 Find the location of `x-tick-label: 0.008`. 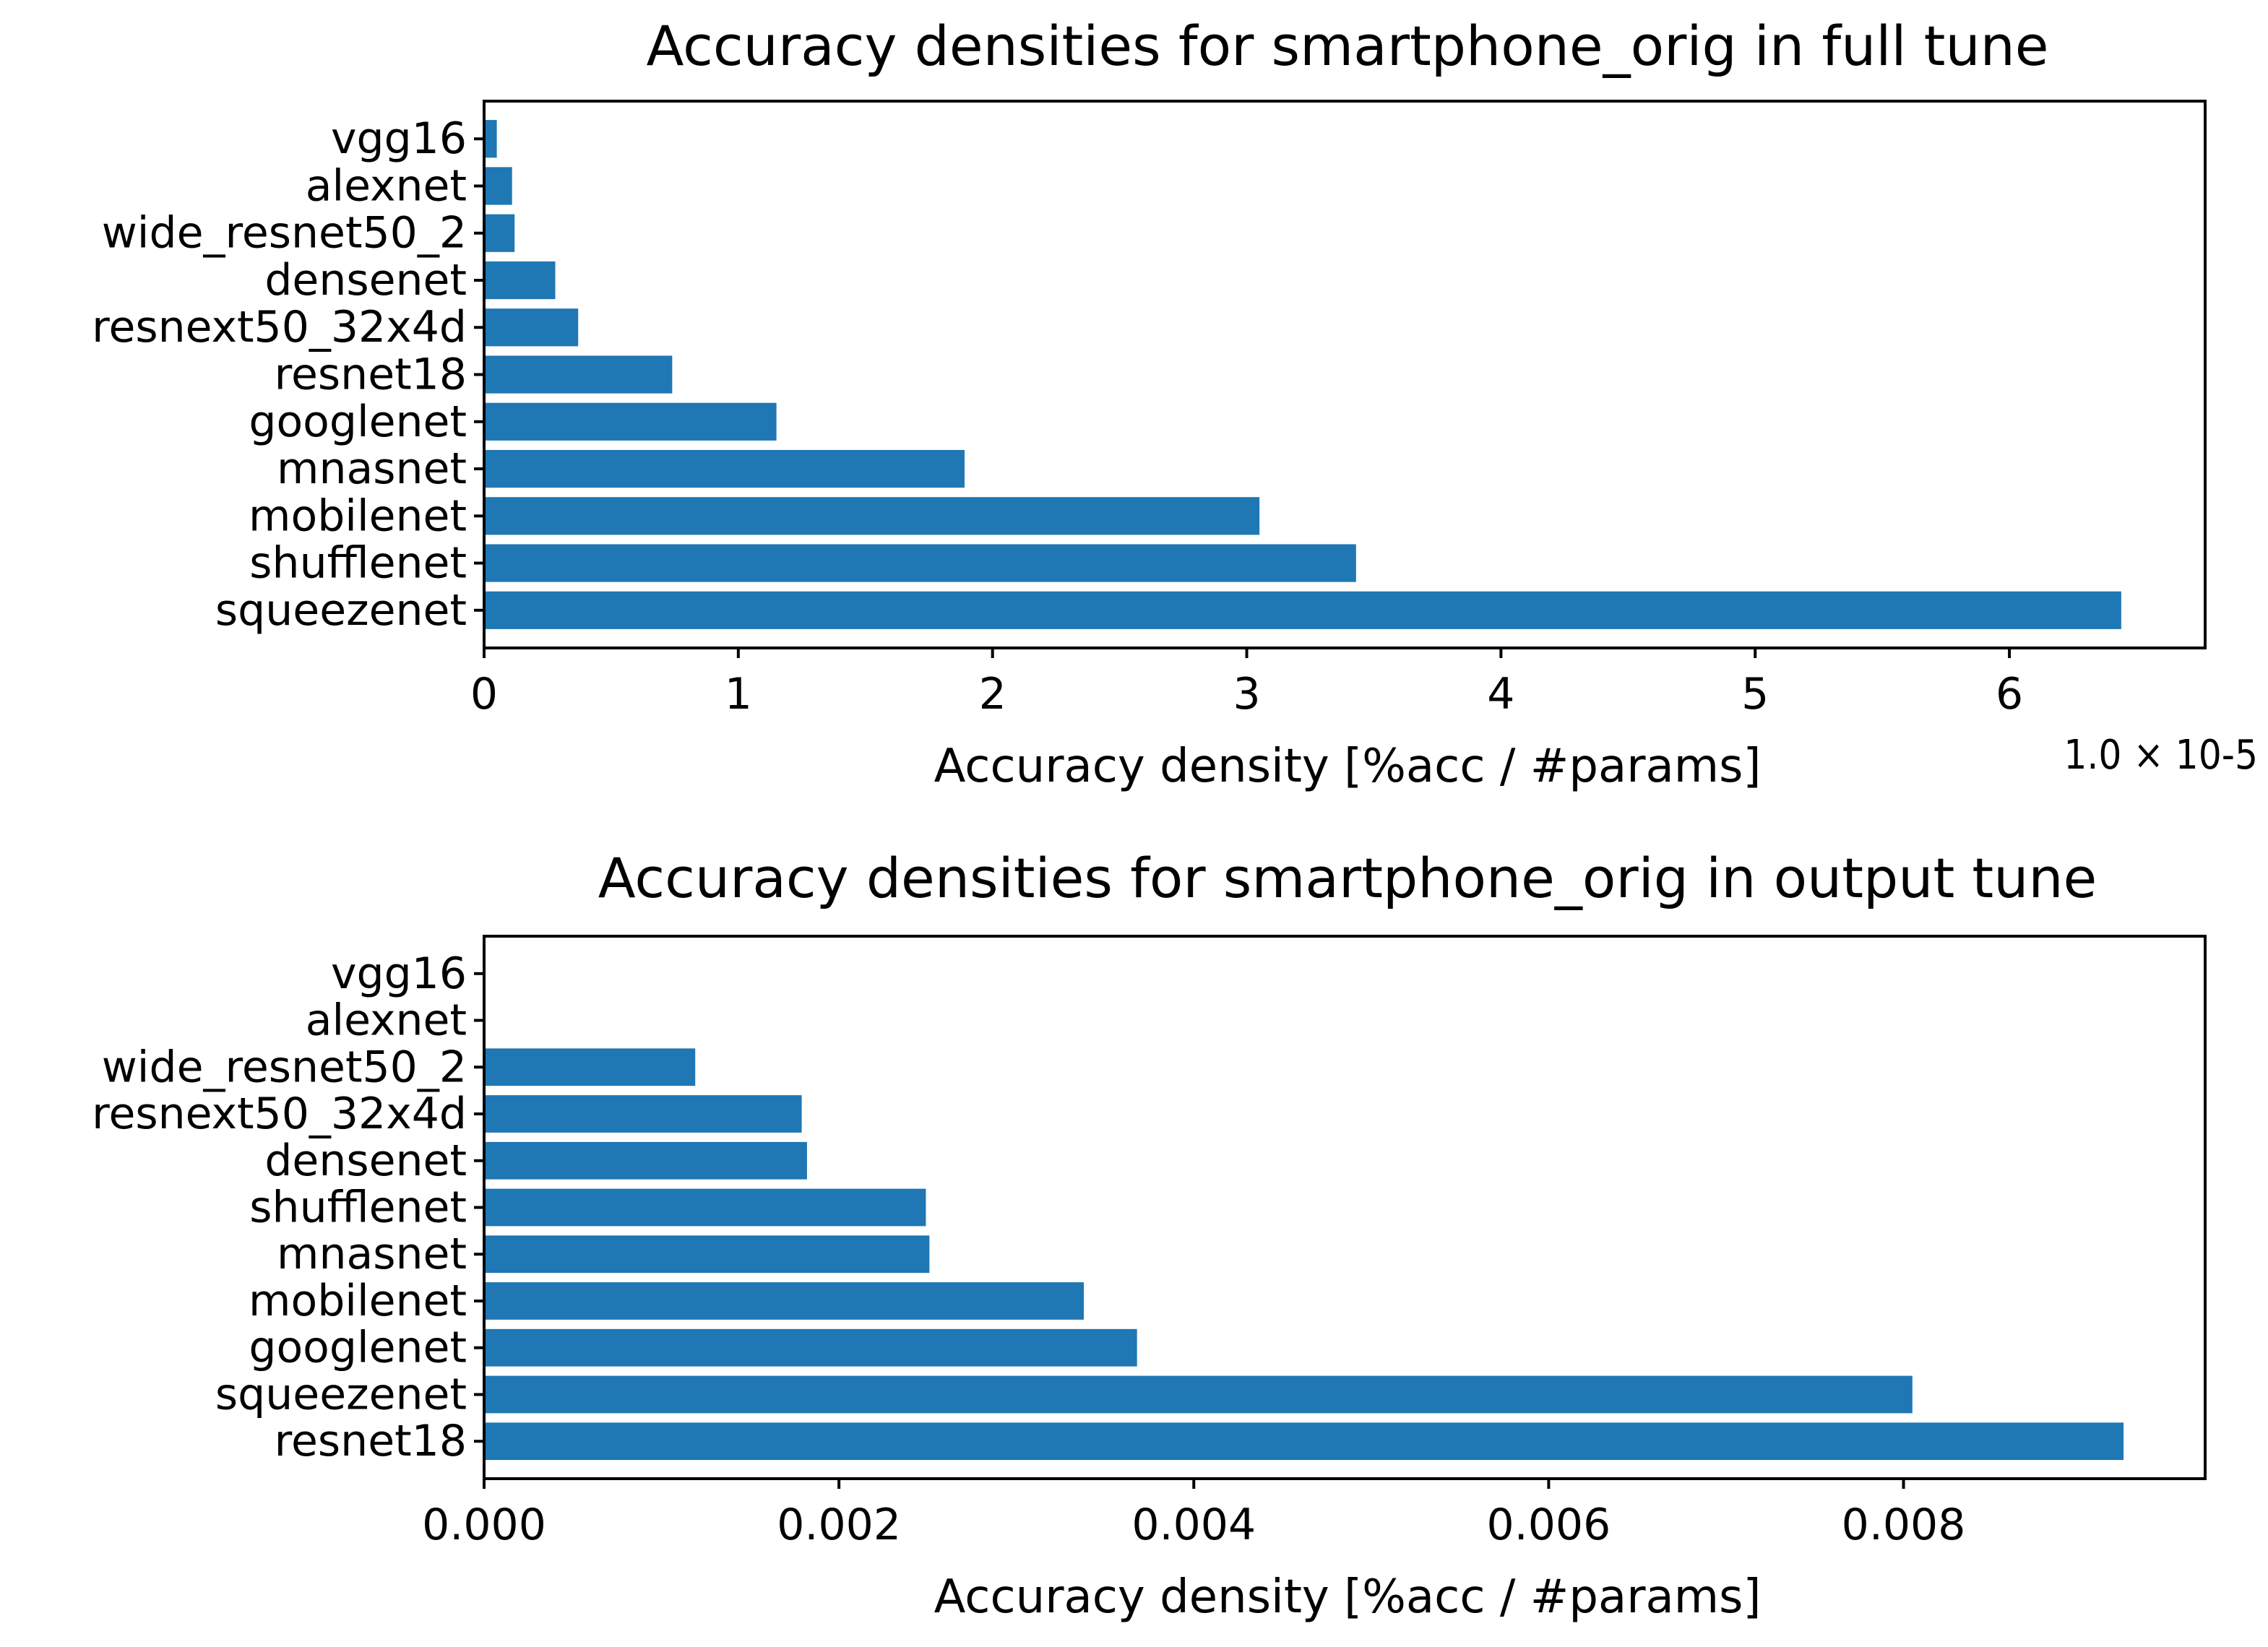

x-tick-label: 0.008 is located at coordinates (1904, 1525).